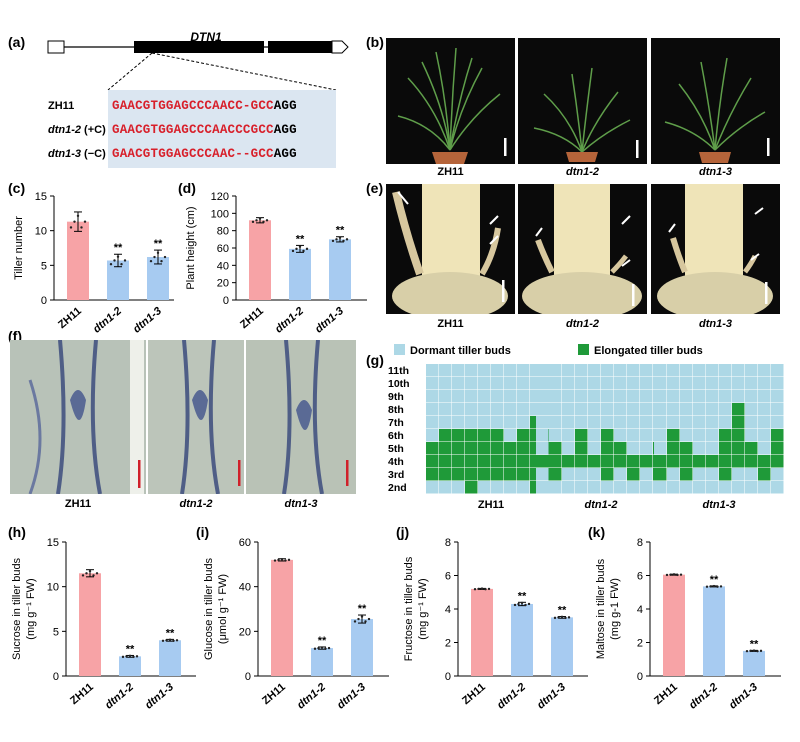 The image size is (800, 742). Describe the element at coordinates (203, 532) in the screenshot. I see `panel-label-i: (i)` at that location.